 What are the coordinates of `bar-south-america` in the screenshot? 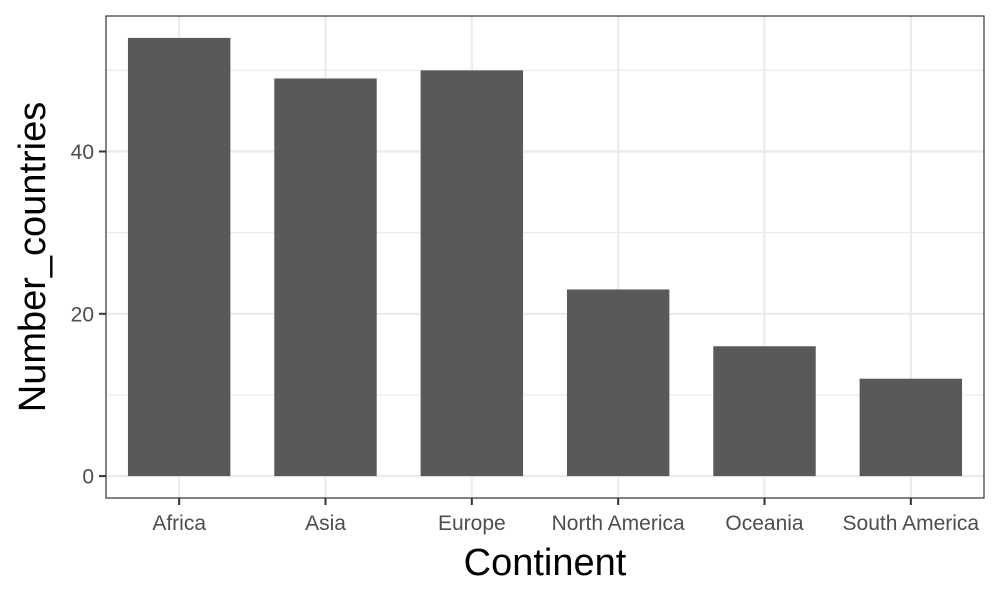 It's located at (911, 427).